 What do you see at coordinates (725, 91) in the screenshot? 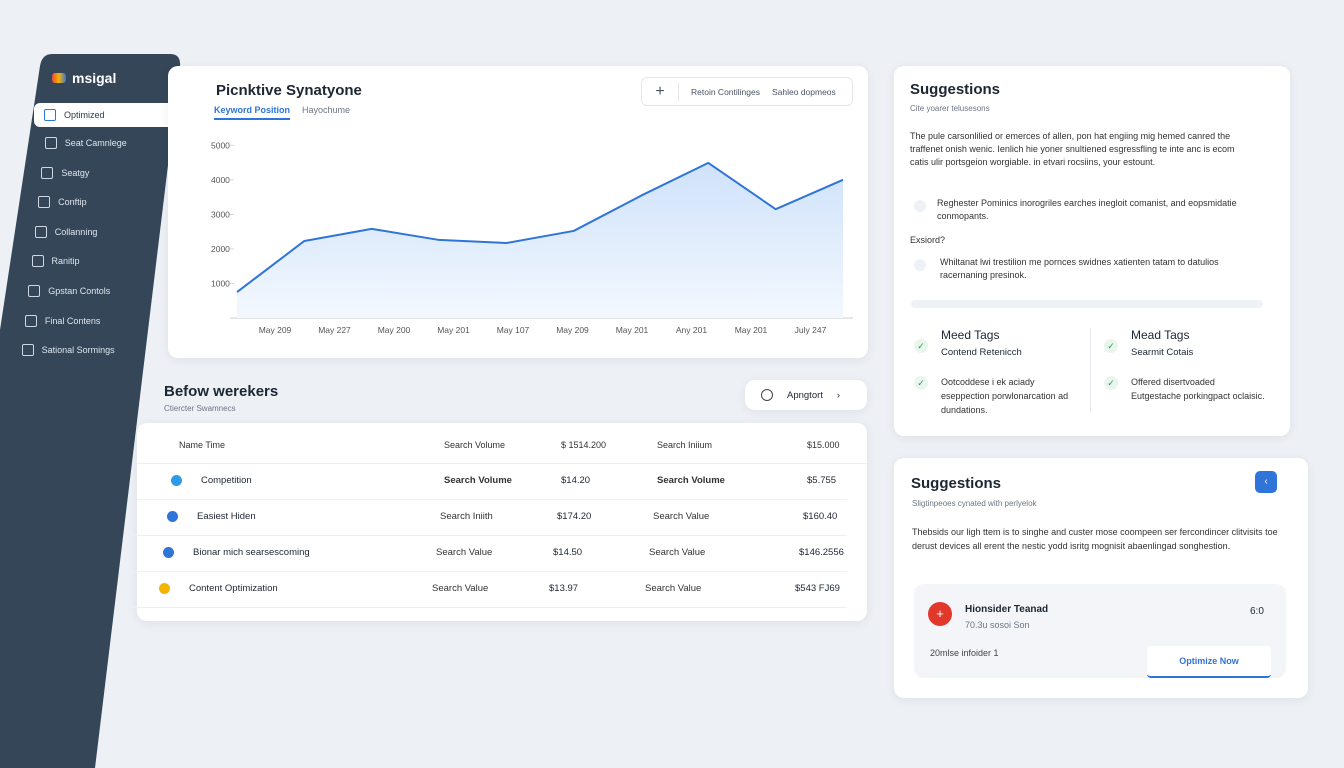
I see `toolbar-button: Retoin Contilinges` at bounding box center [725, 91].